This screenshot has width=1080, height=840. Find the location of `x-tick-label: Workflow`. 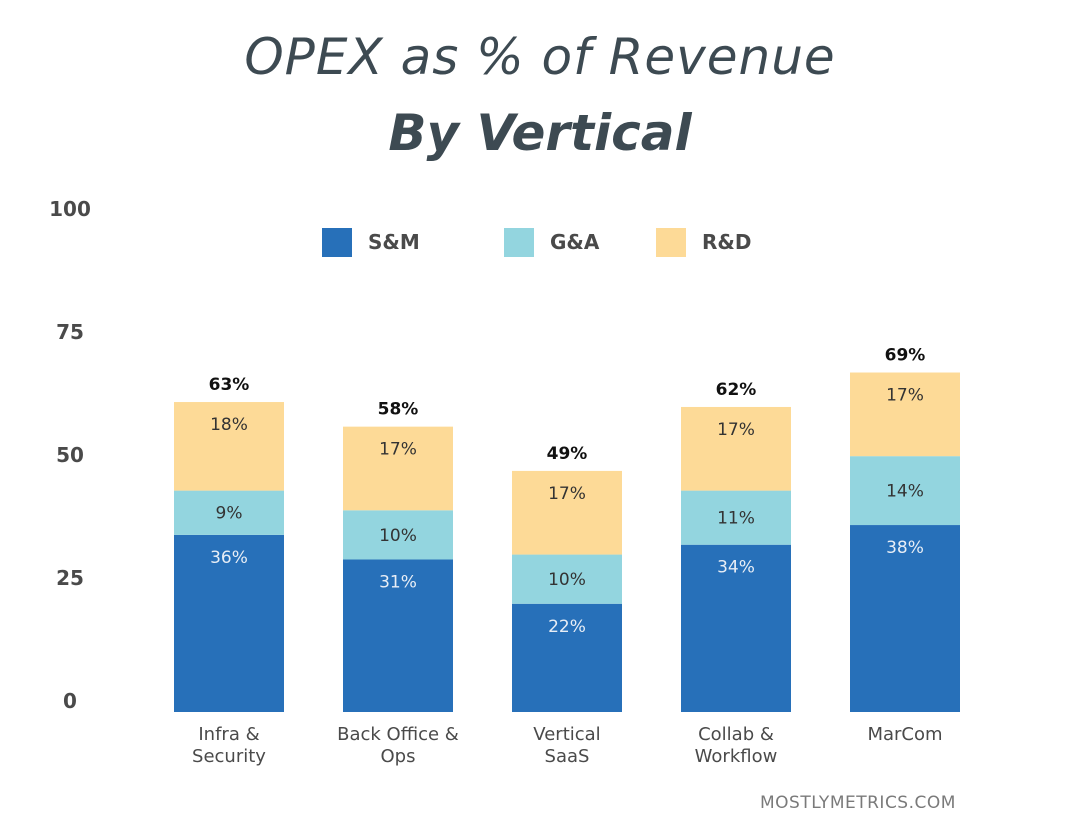

x-tick-label: Workflow is located at coordinates (736, 756).